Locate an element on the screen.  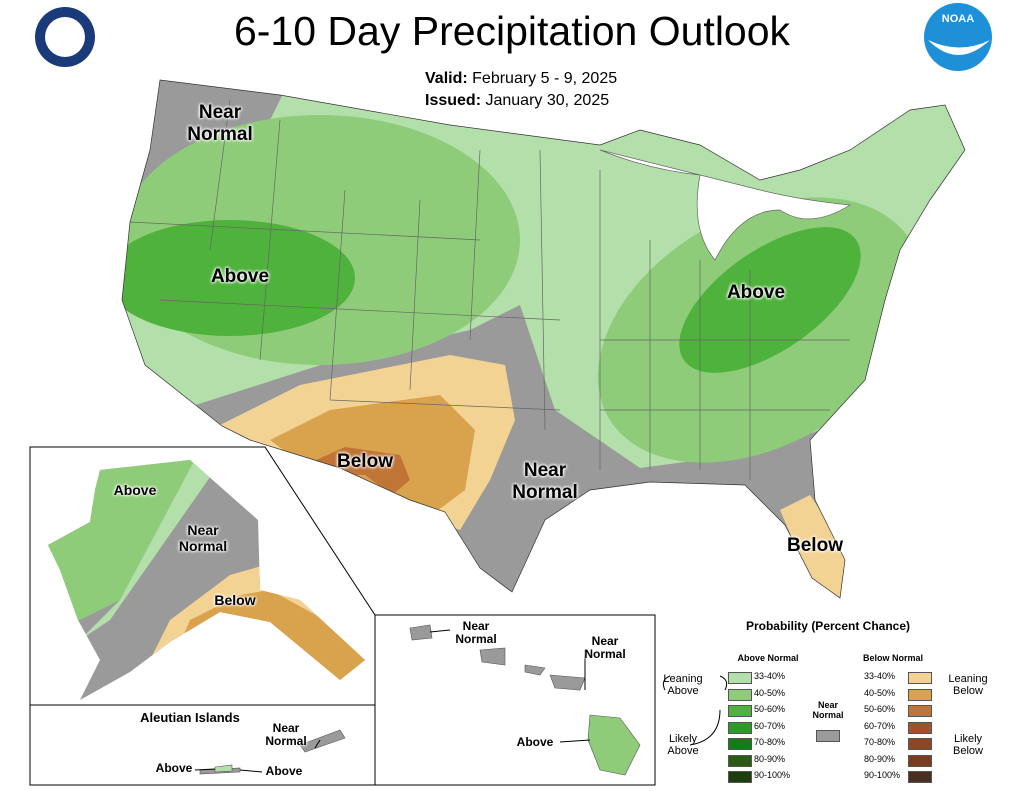
alaska-map is located at coordinates (206, 580).